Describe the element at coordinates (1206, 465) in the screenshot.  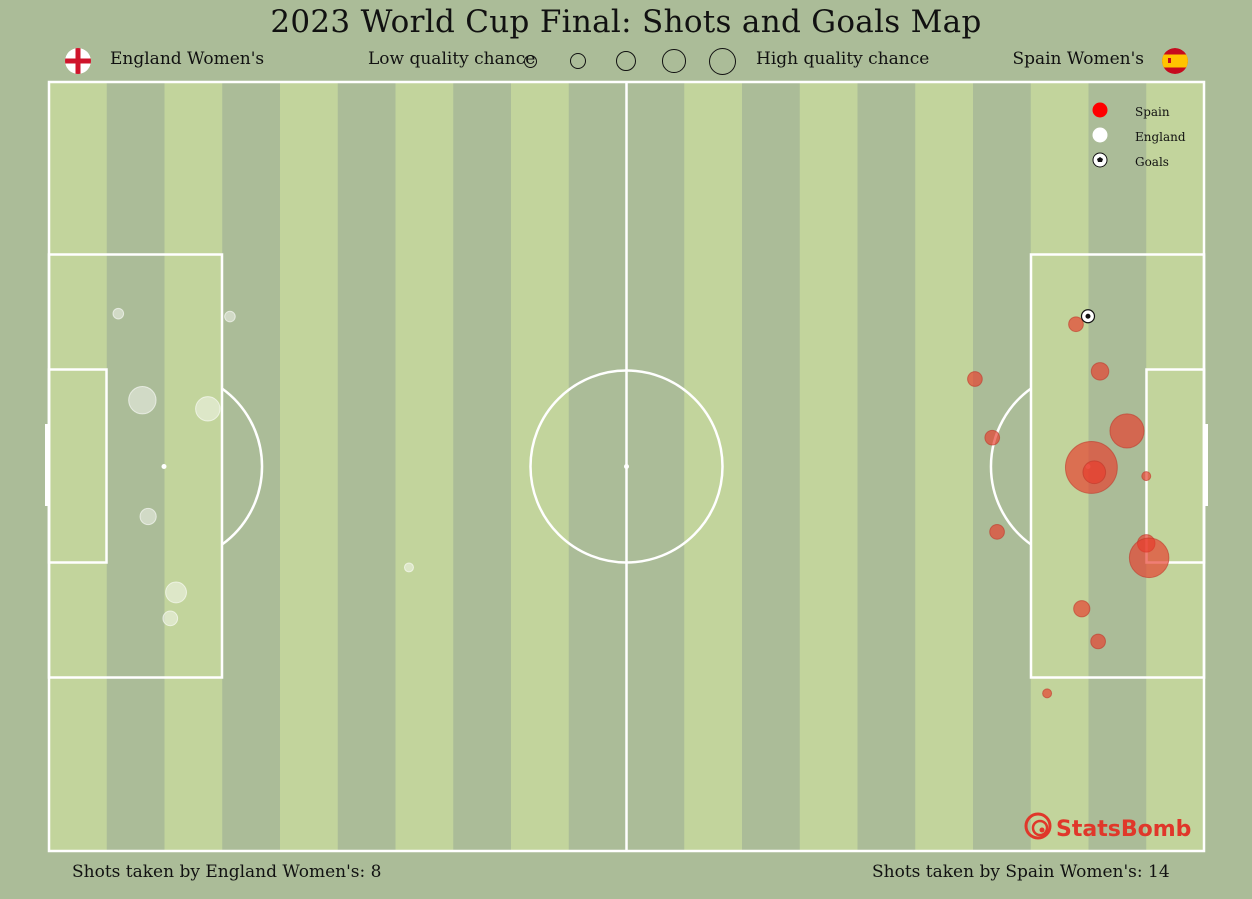
I see `goal-right` at that location.